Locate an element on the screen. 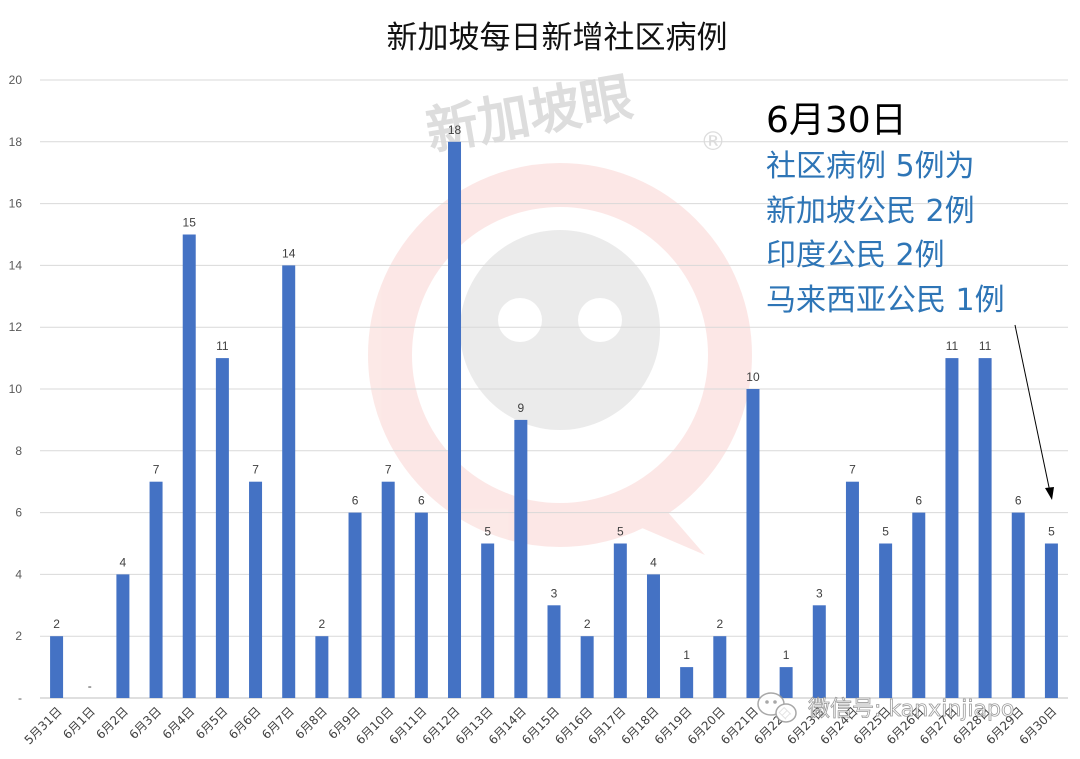 This screenshot has width=1080, height=759. y-tick-label: 2 is located at coordinates (18, 636).